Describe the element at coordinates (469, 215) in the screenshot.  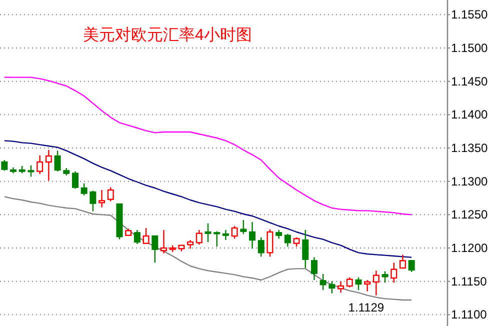
I see `y-tick-label: 1.1250` at that location.